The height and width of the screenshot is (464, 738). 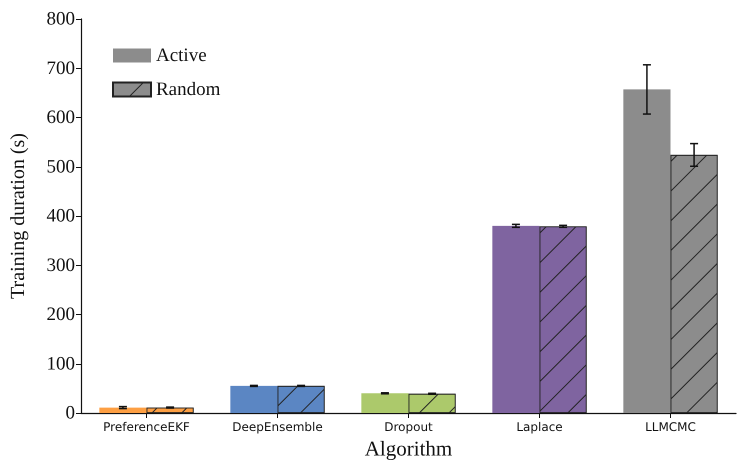 What do you see at coordinates (60, 216) in the screenshot?
I see `y-tick-label: 400` at bounding box center [60, 216].